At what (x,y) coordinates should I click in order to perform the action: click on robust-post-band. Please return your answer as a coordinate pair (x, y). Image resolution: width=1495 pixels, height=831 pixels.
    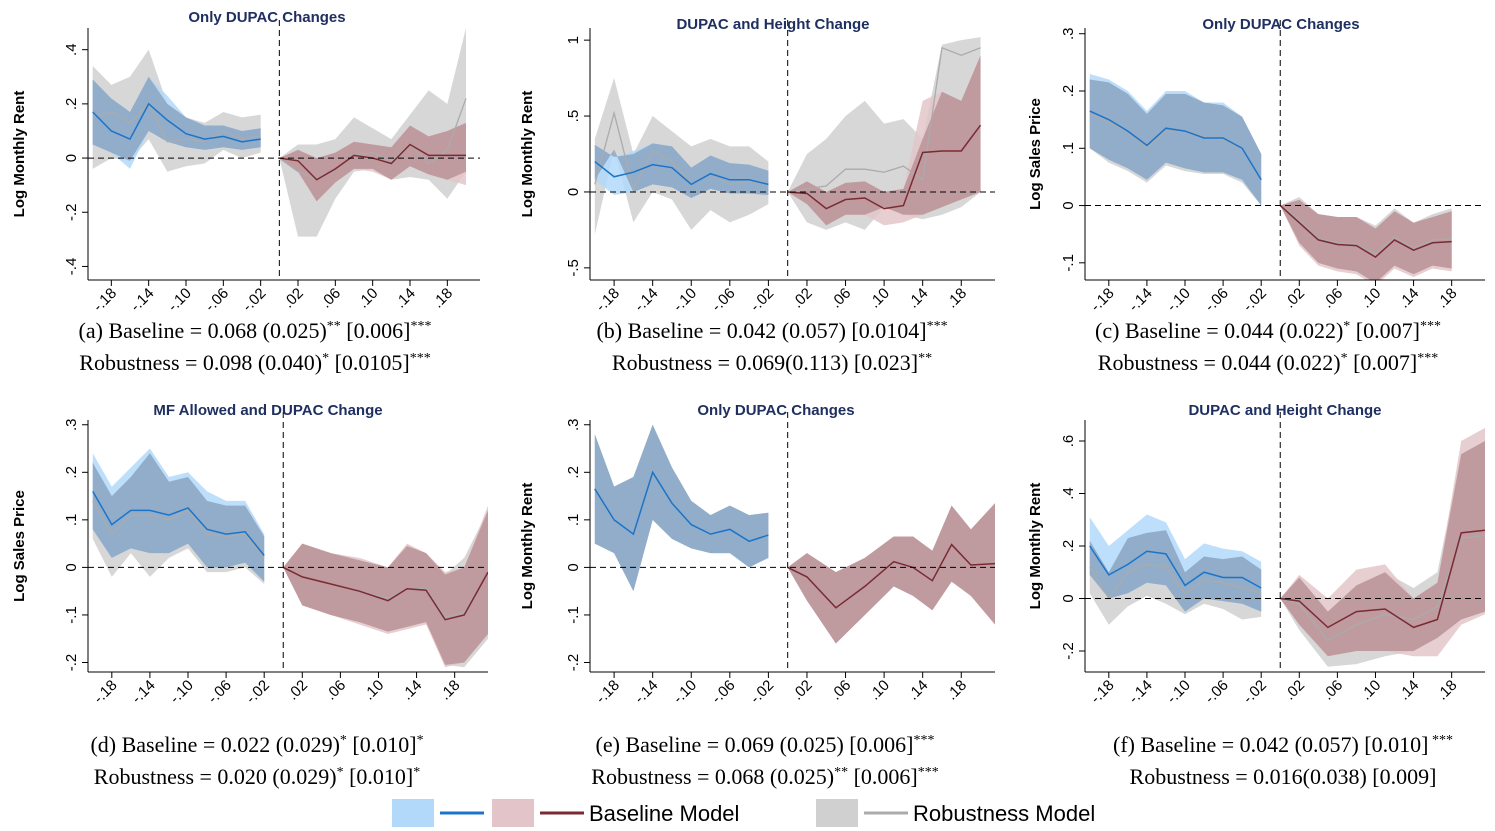
    Looking at the image, I should click on (372, 132).